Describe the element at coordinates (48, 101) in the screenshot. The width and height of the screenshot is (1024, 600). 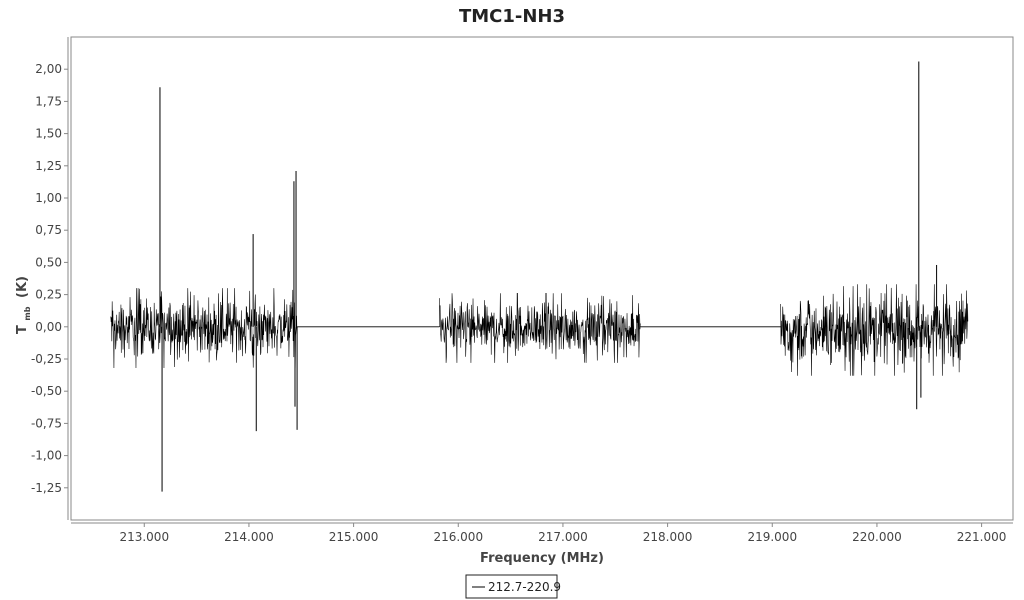
I see `y-tick-label: 1,75` at that location.